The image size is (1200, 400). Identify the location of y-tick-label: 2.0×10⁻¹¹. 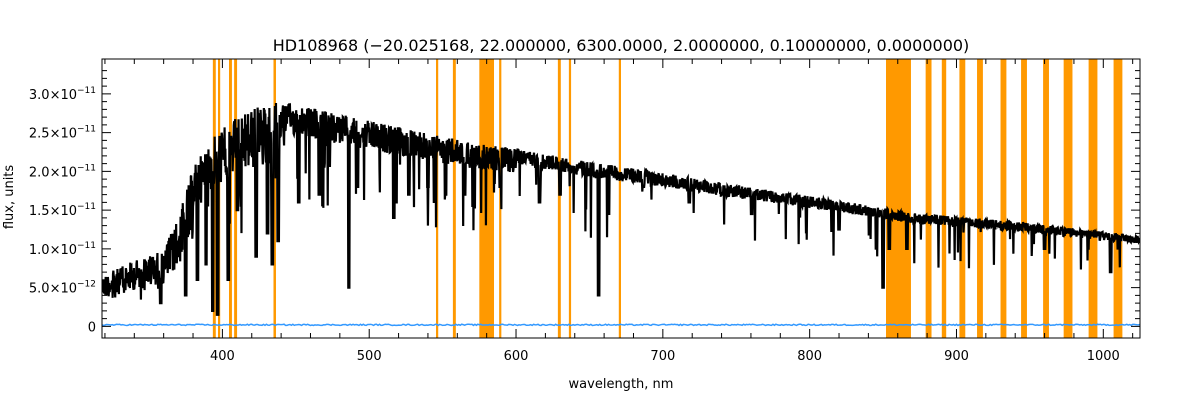
(62, 171).